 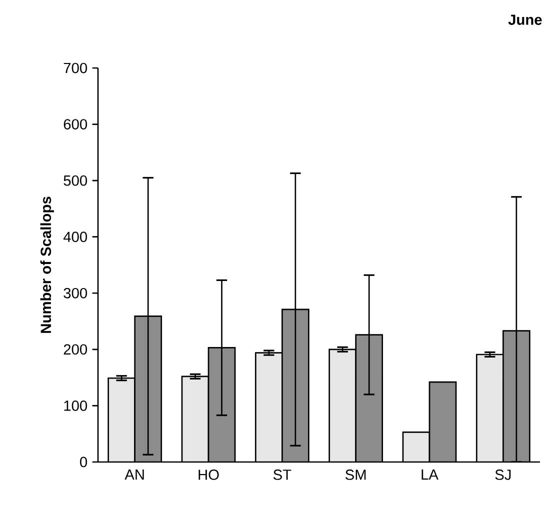 I want to click on x-tick-label: SJ, so click(x=503, y=475).